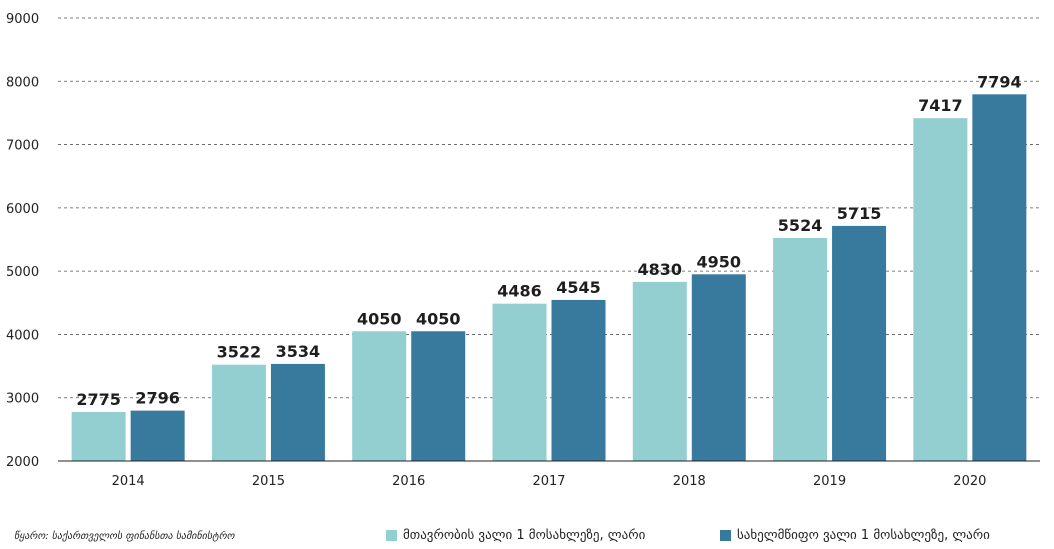  What do you see at coordinates (524, 535) in the screenshot?
I see `legend-label-government-debt: მთავრობის ვალი 1 მოსახლეზე, ლარი` at bounding box center [524, 535].